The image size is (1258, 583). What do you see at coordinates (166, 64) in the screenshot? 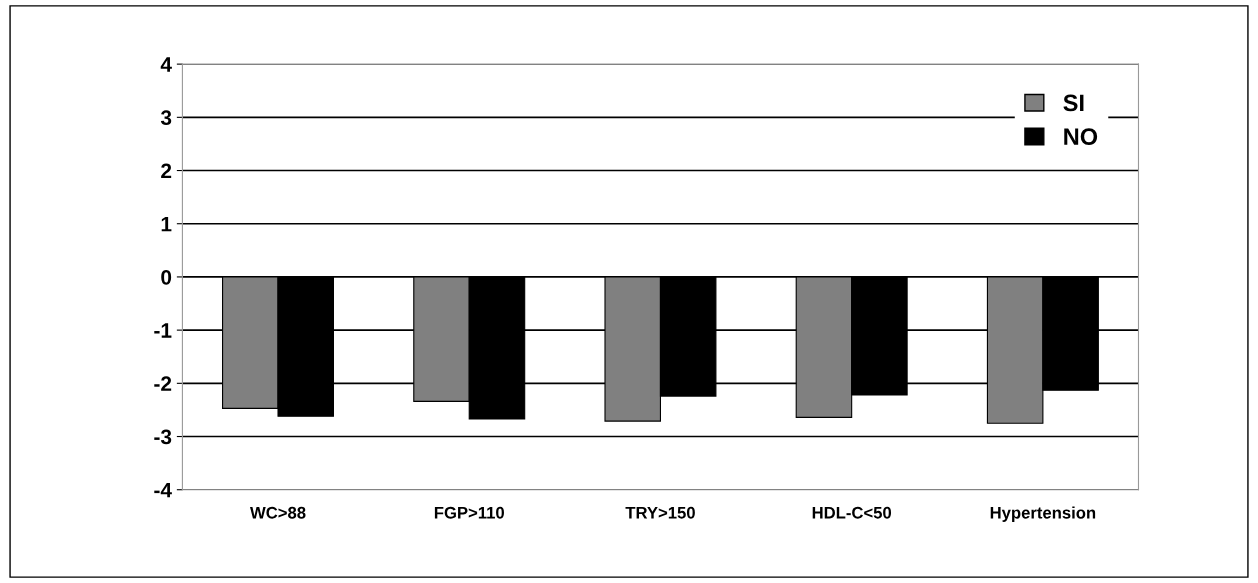
I see `y-tick-label: 4` at bounding box center [166, 64].